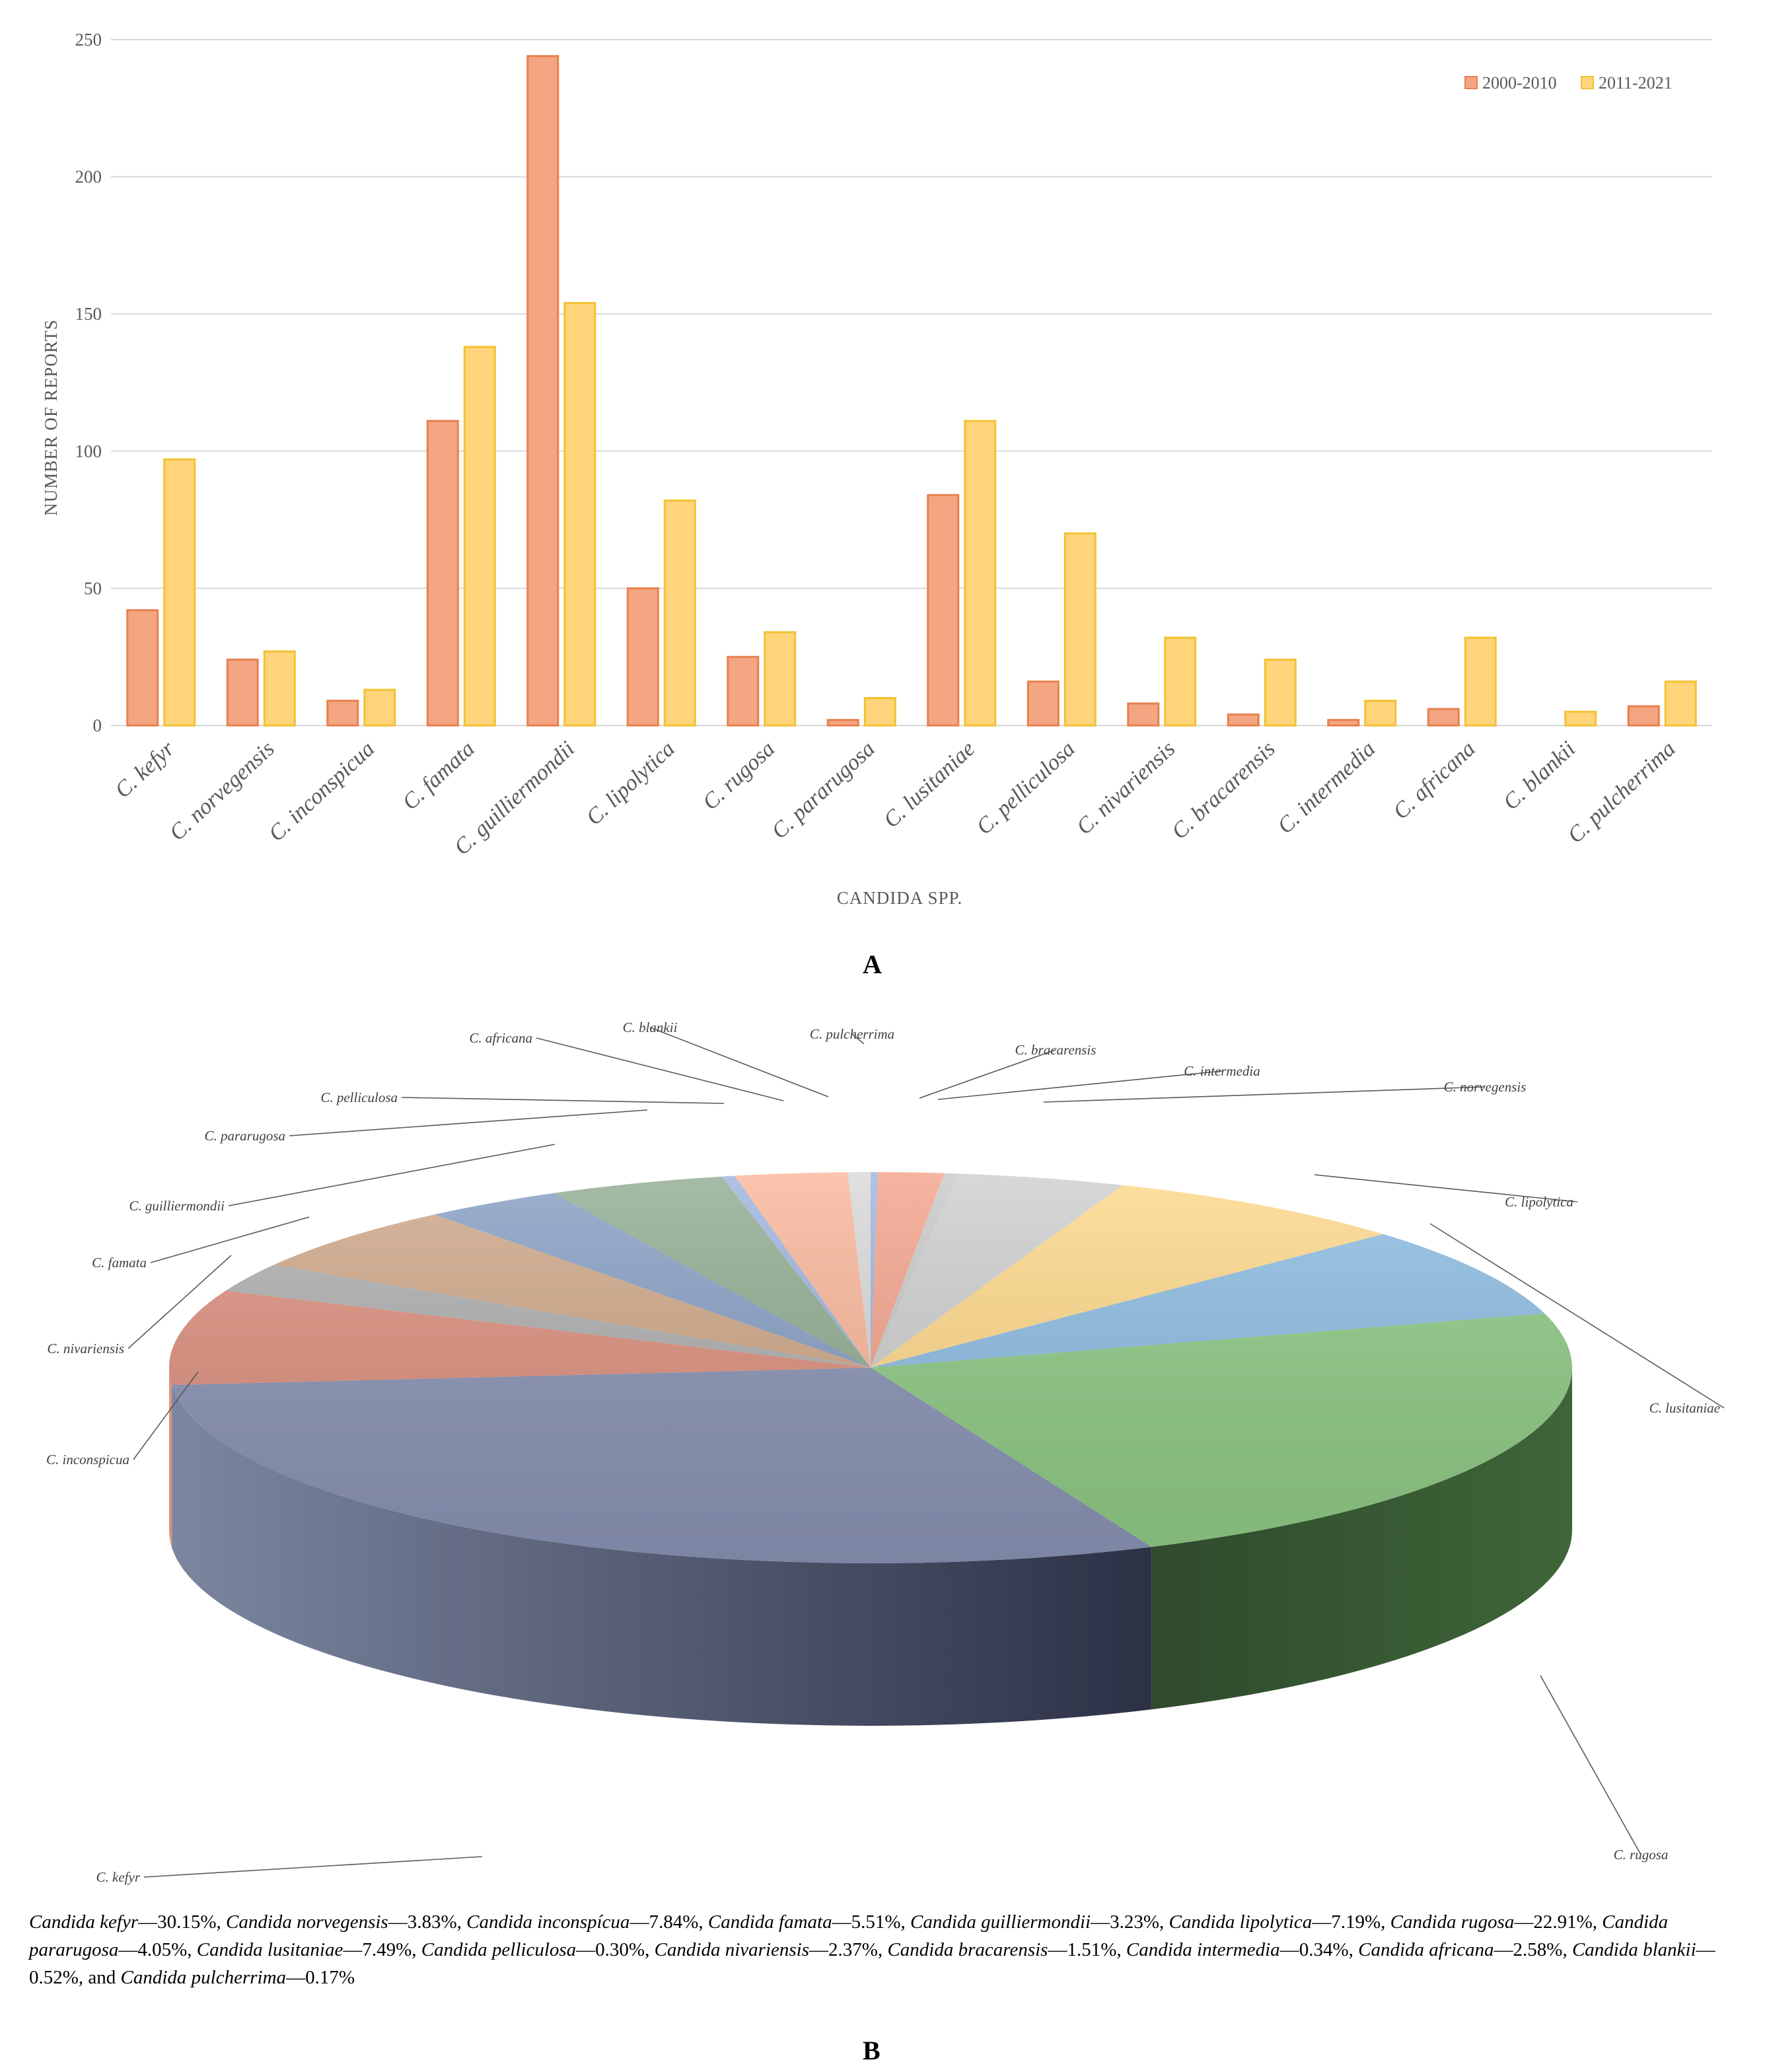 Image resolution: width=1765 pixels, height=2072 pixels. I want to click on y-tick-label: 100, so click(88, 451).